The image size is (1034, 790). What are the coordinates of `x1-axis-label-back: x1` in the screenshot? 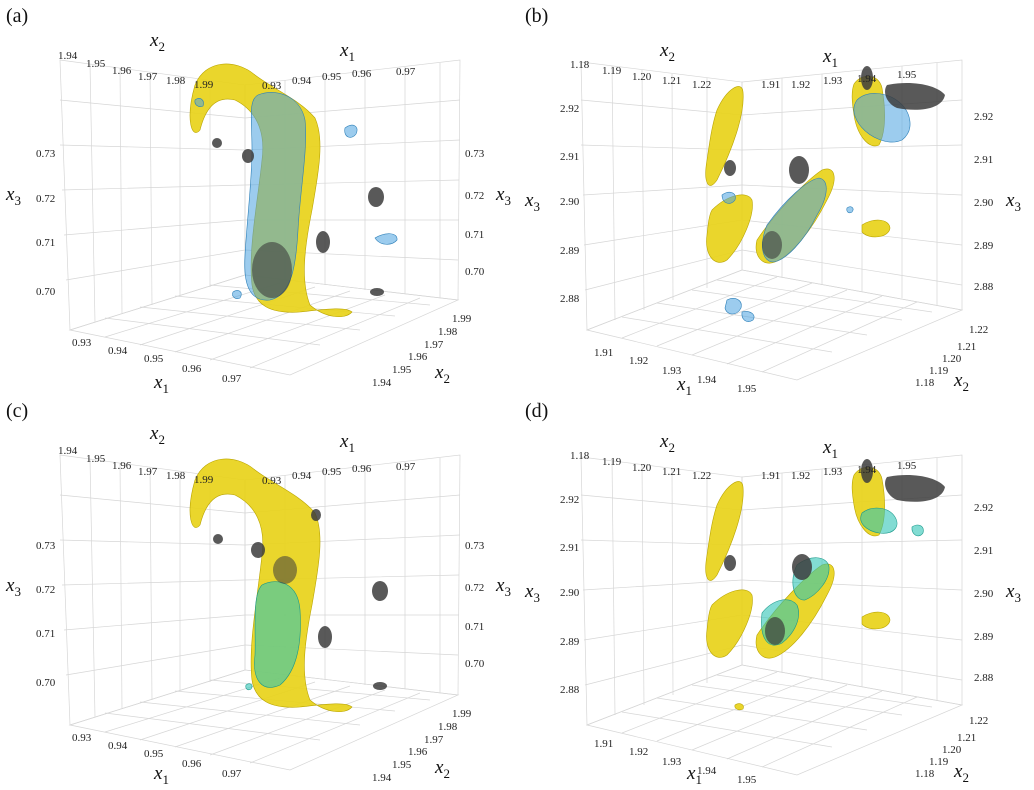 It's located at (830, 58).